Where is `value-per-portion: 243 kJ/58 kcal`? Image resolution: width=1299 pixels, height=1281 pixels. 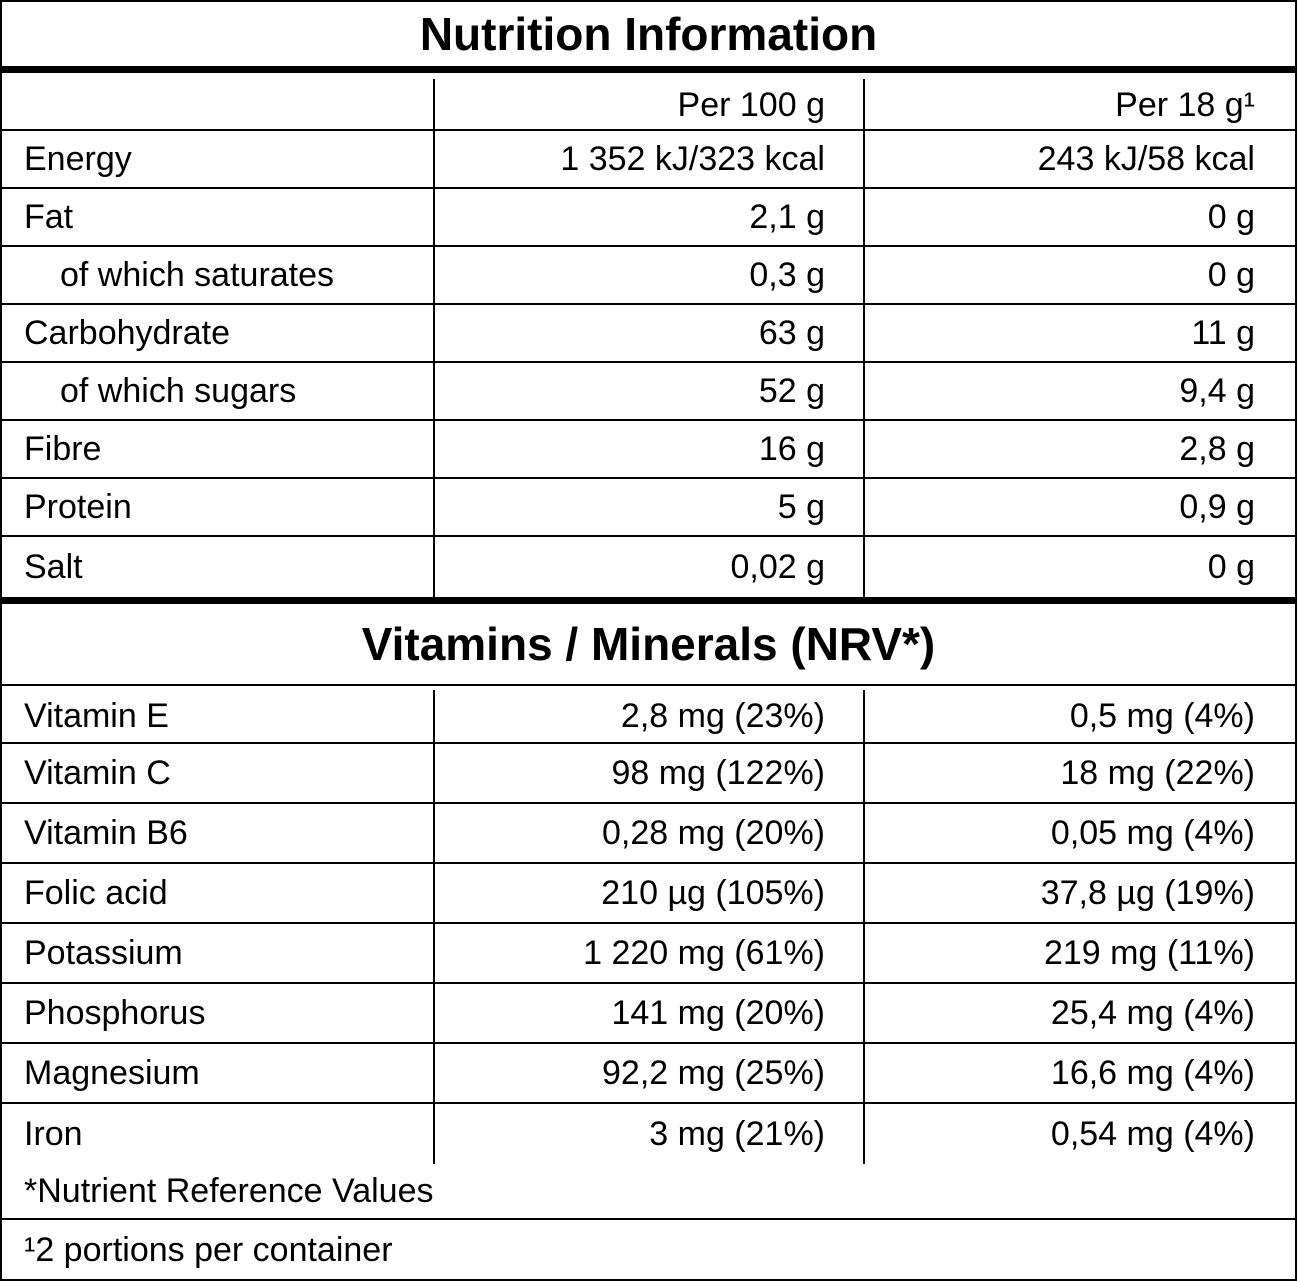 value-per-portion: 243 kJ/58 kcal is located at coordinates (1146, 159).